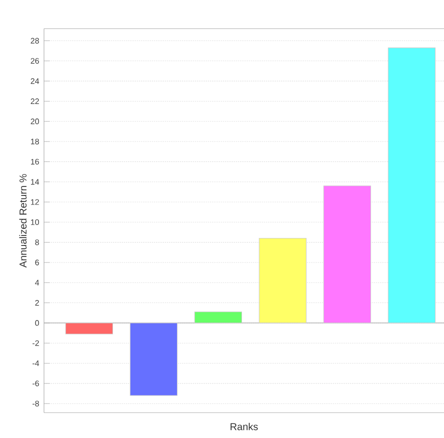 This screenshot has height=438, width=444. Describe the element at coordinates (35, 202) in the screenshot. I see `y-tick-label: 12` at that location.